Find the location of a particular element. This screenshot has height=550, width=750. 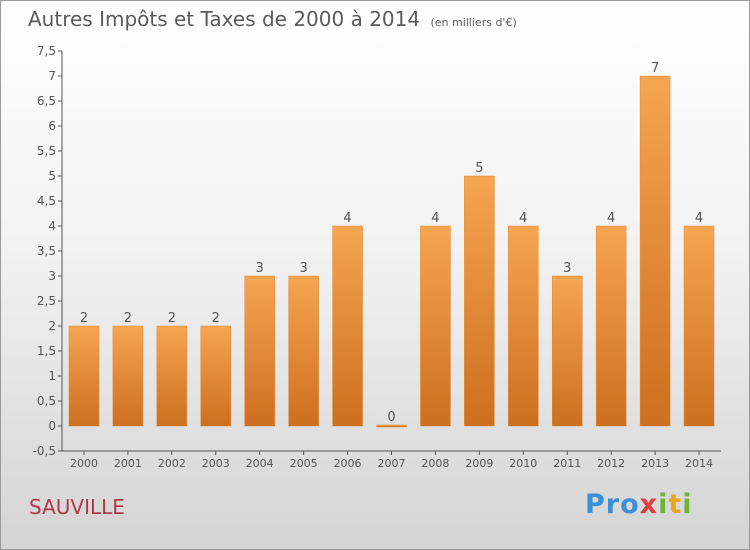

value-label: 0 is located at coordinates (391, 417).